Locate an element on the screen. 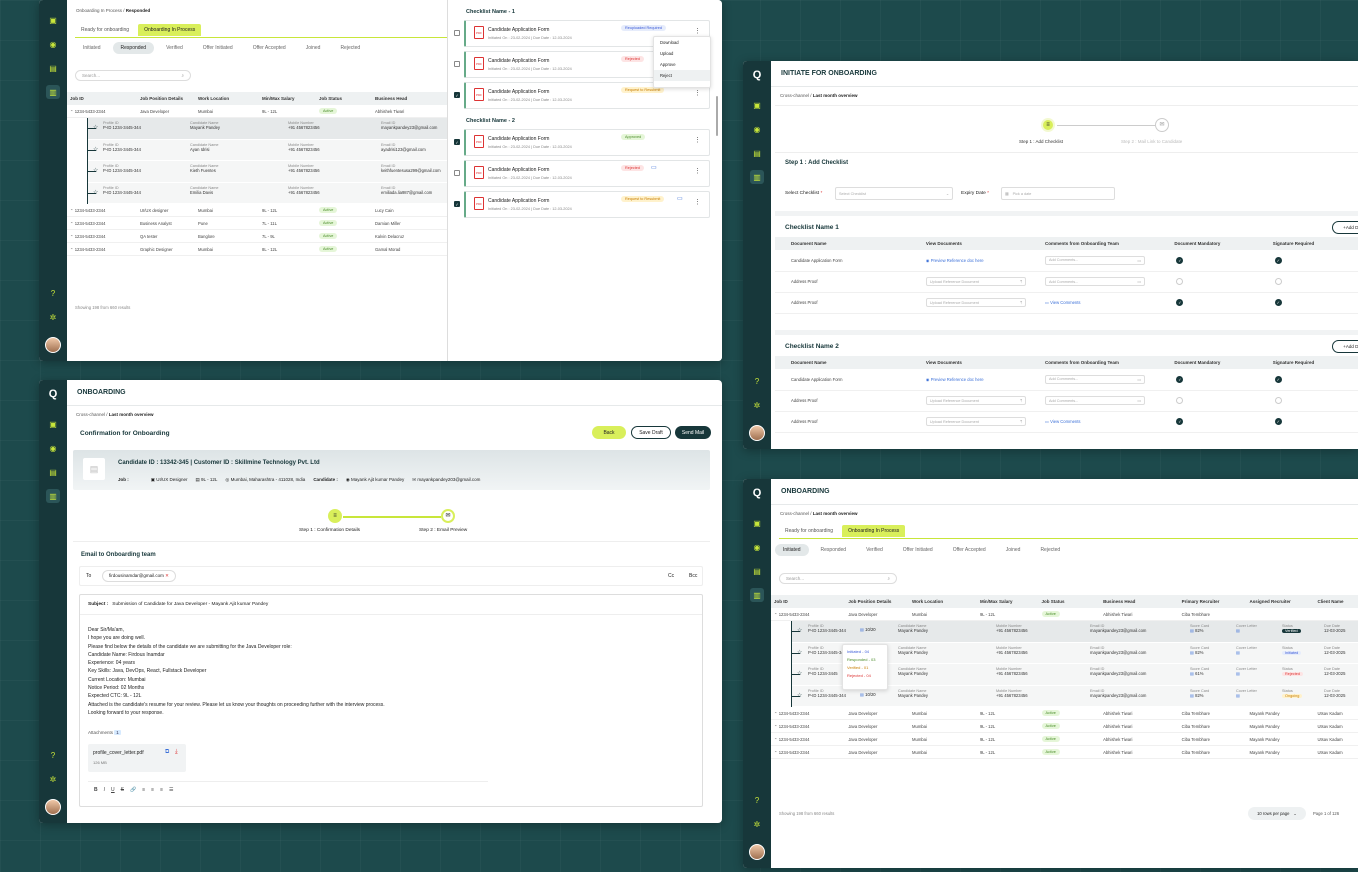 Image resolution: width=1358 pixels, height=872 pixels. subtab-initiated: Initiated is located at coordinates (792, 550).